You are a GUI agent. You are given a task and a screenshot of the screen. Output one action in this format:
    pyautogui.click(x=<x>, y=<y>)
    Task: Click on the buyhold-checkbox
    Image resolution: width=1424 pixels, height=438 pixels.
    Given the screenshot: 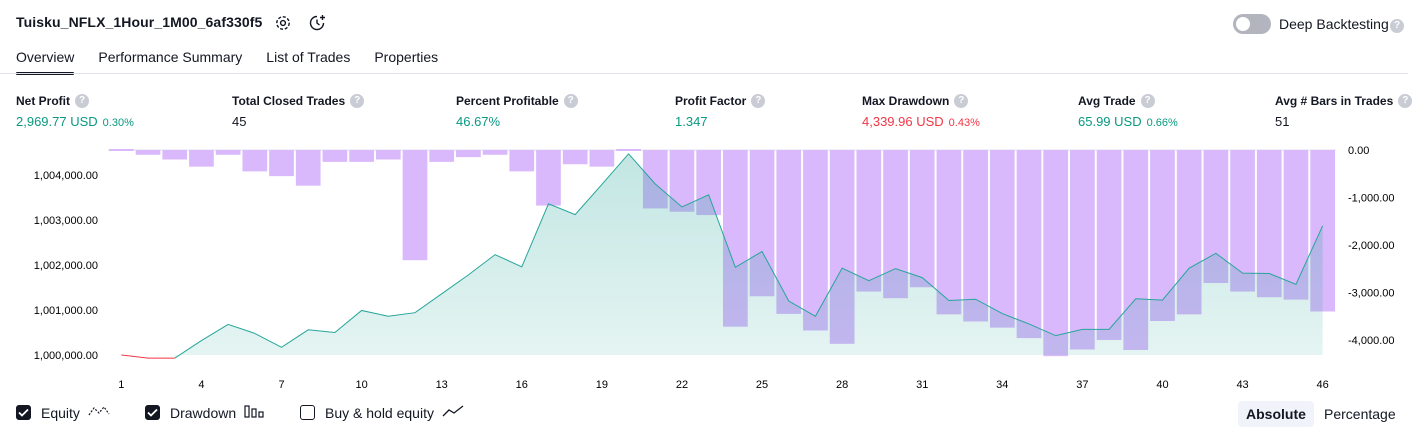 What is the action you would take?
    pyautogui.click(x=307, y=412)
    